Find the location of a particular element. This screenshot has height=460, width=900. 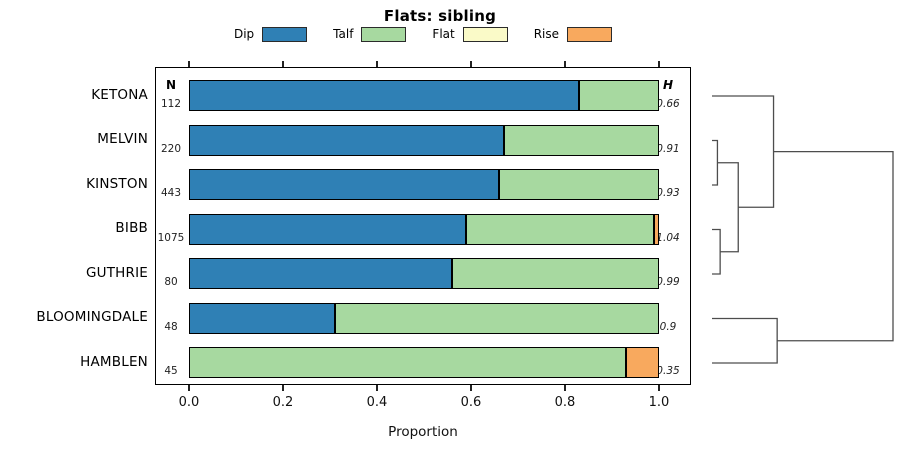

n-value: 80 is located at coordinates (171, 282).